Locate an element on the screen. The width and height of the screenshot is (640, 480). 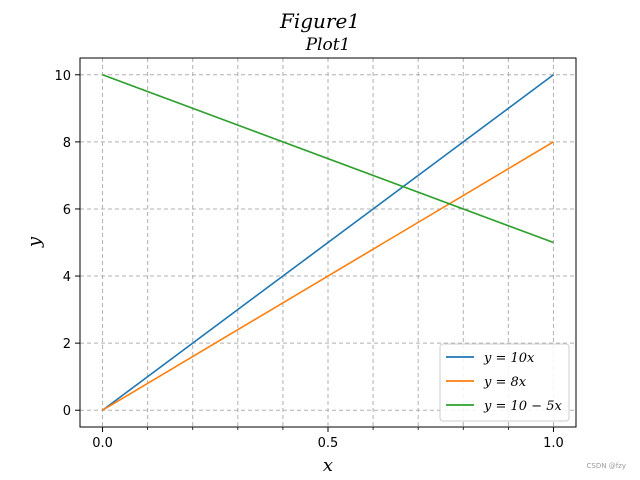
y-axis-label: y is located at coordinates (34, 242).